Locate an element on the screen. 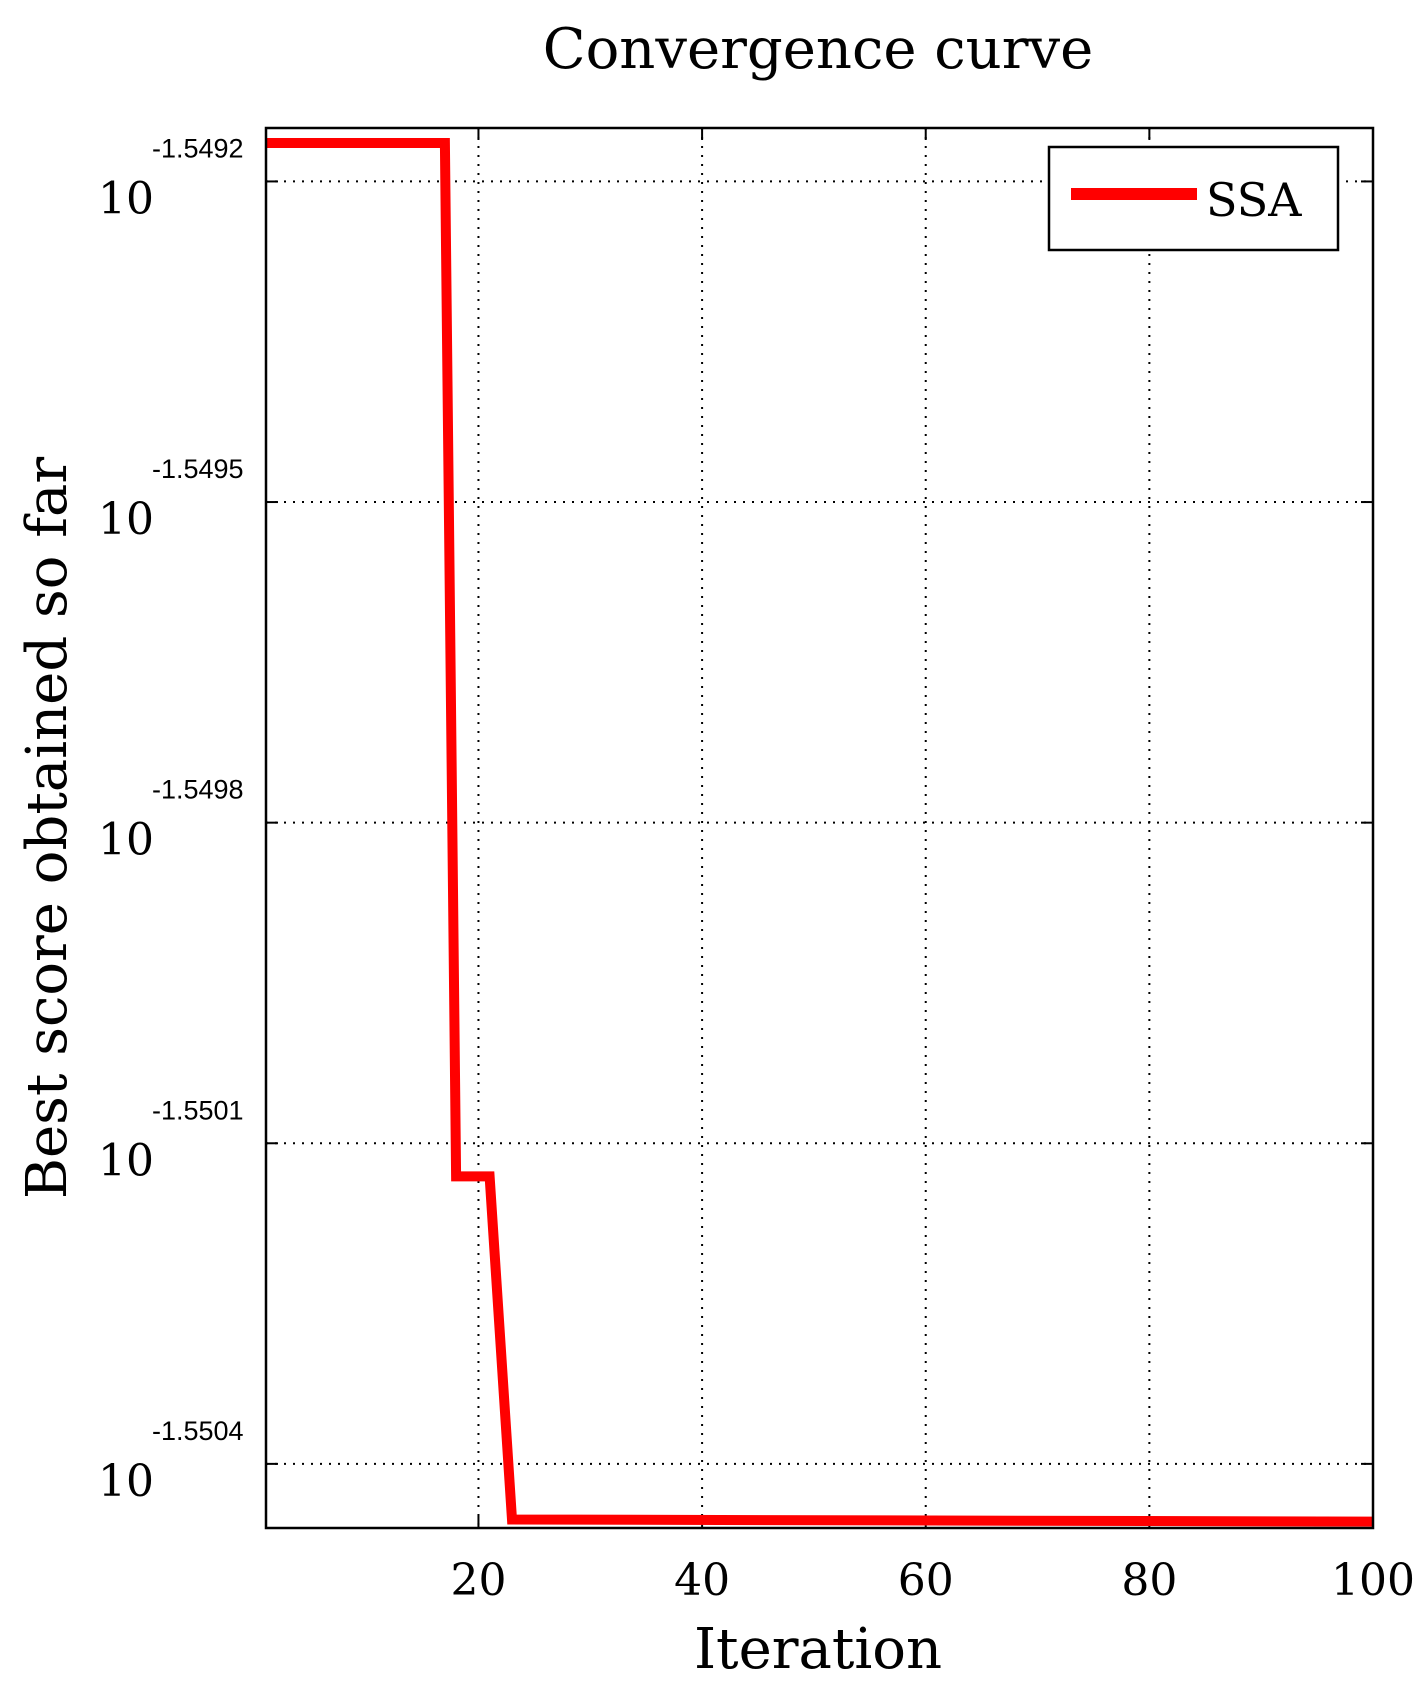 The height and width of the screenshot is (1688, 1426). x-tick-label: 80 is located at coordinates (1149, 1580).